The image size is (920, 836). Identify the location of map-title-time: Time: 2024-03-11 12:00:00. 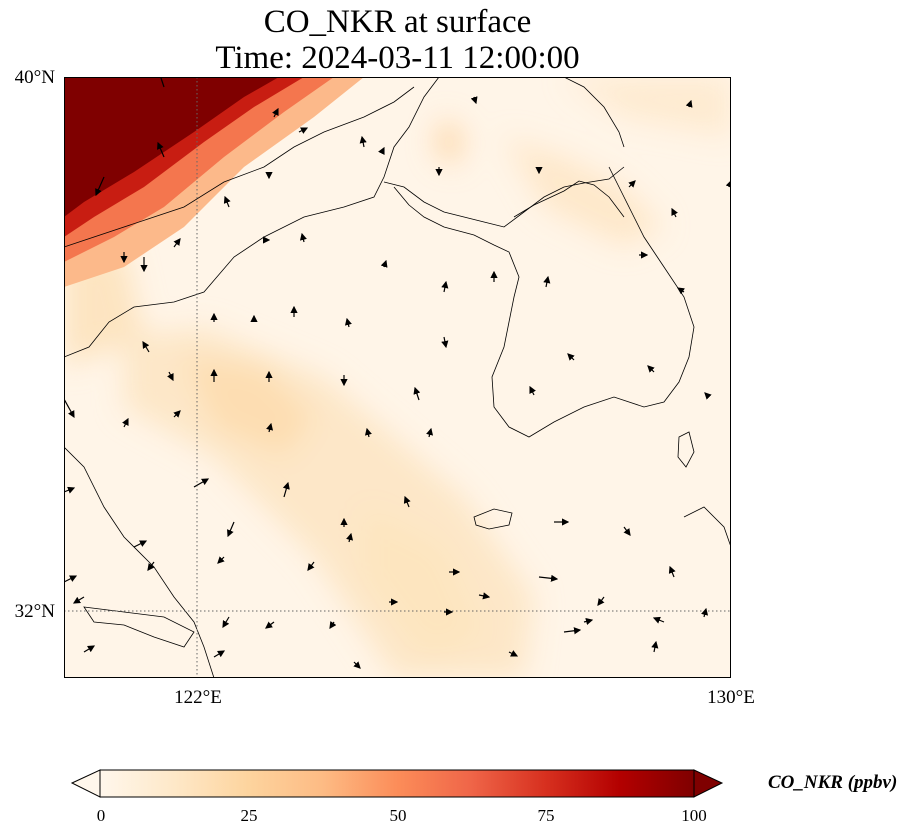
(397, 58).